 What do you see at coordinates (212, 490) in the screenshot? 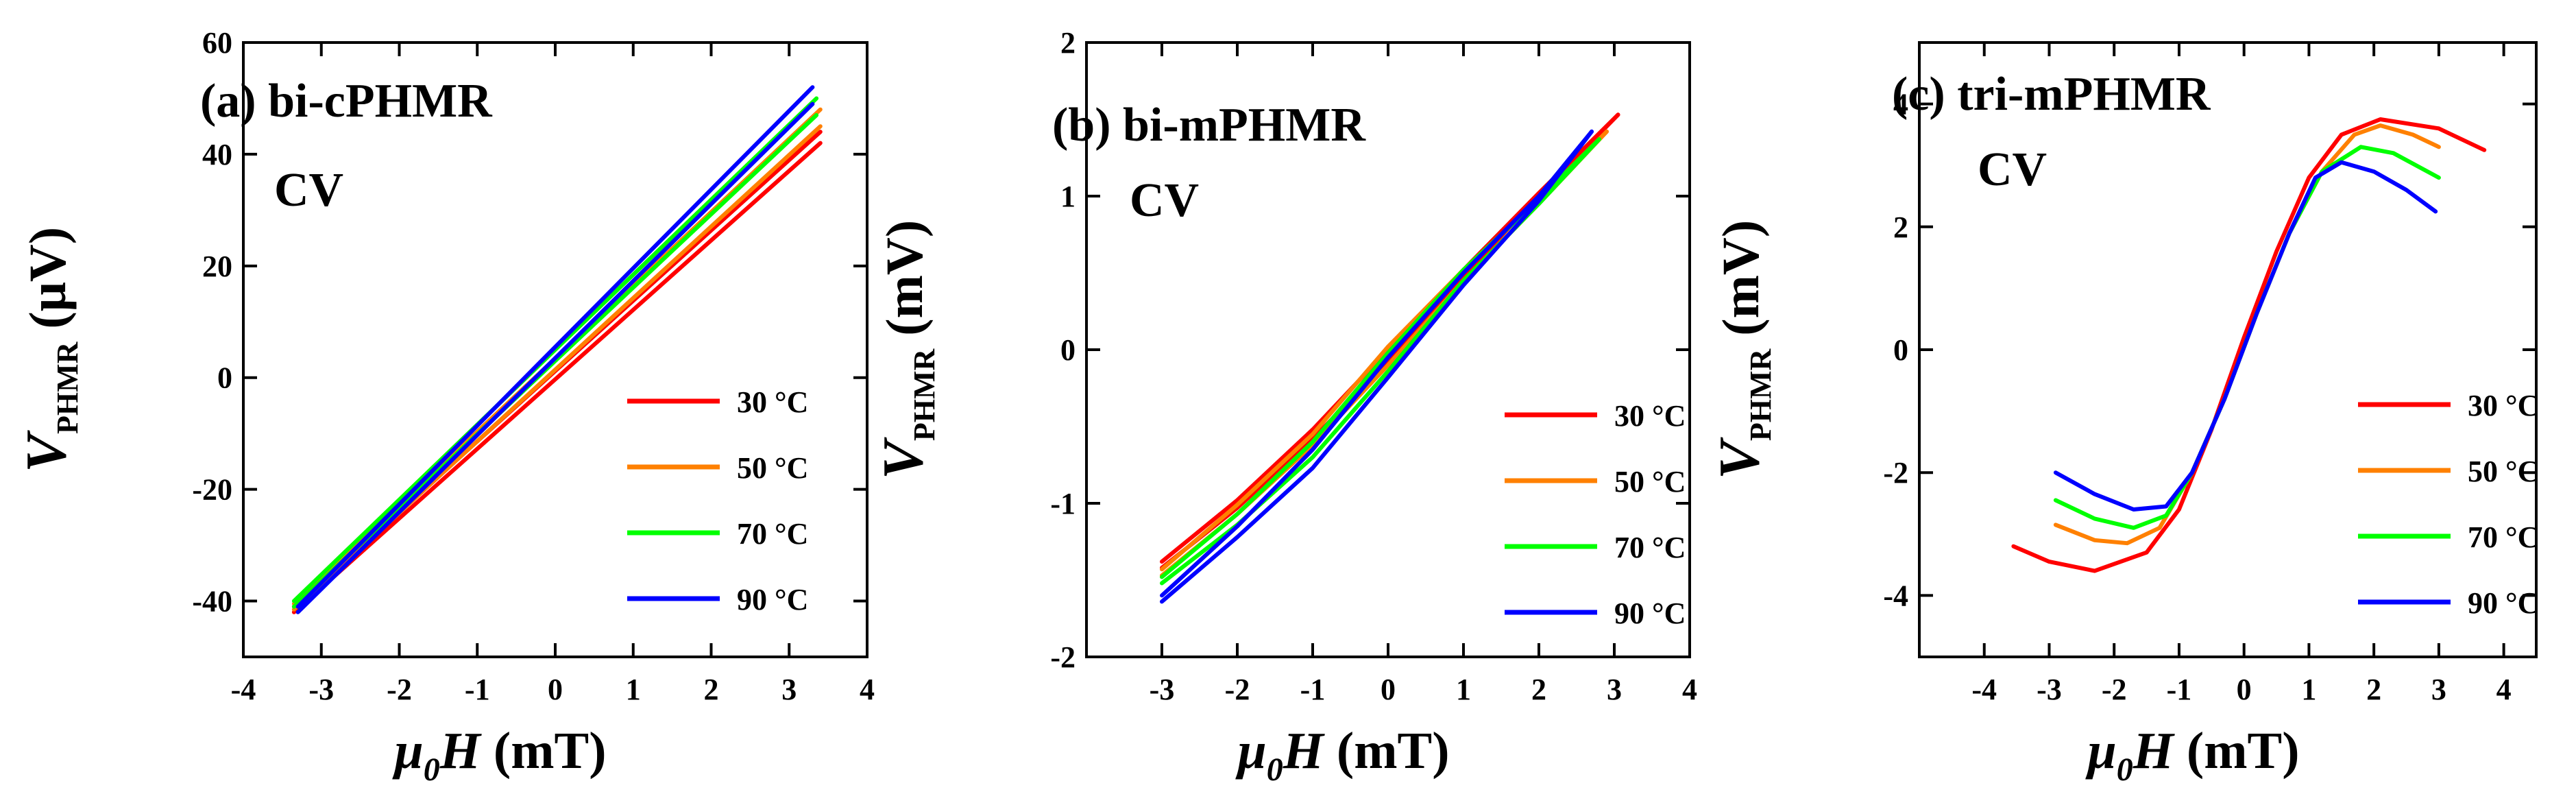
I see `y-tick-label: -20` at bounding box center [212, 490].